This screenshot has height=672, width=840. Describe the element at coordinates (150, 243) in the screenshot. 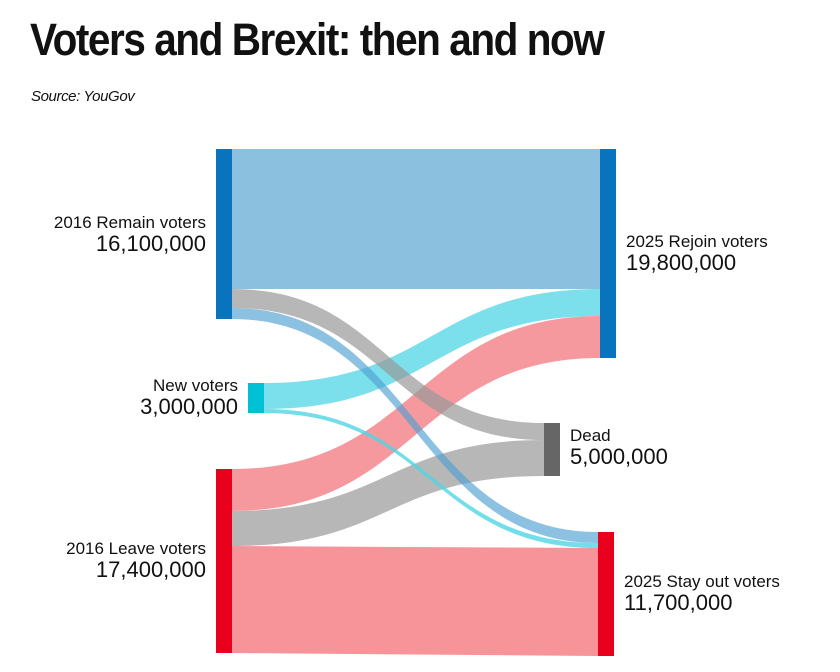

I see `label-remain-value: 16,100,000` at that location.